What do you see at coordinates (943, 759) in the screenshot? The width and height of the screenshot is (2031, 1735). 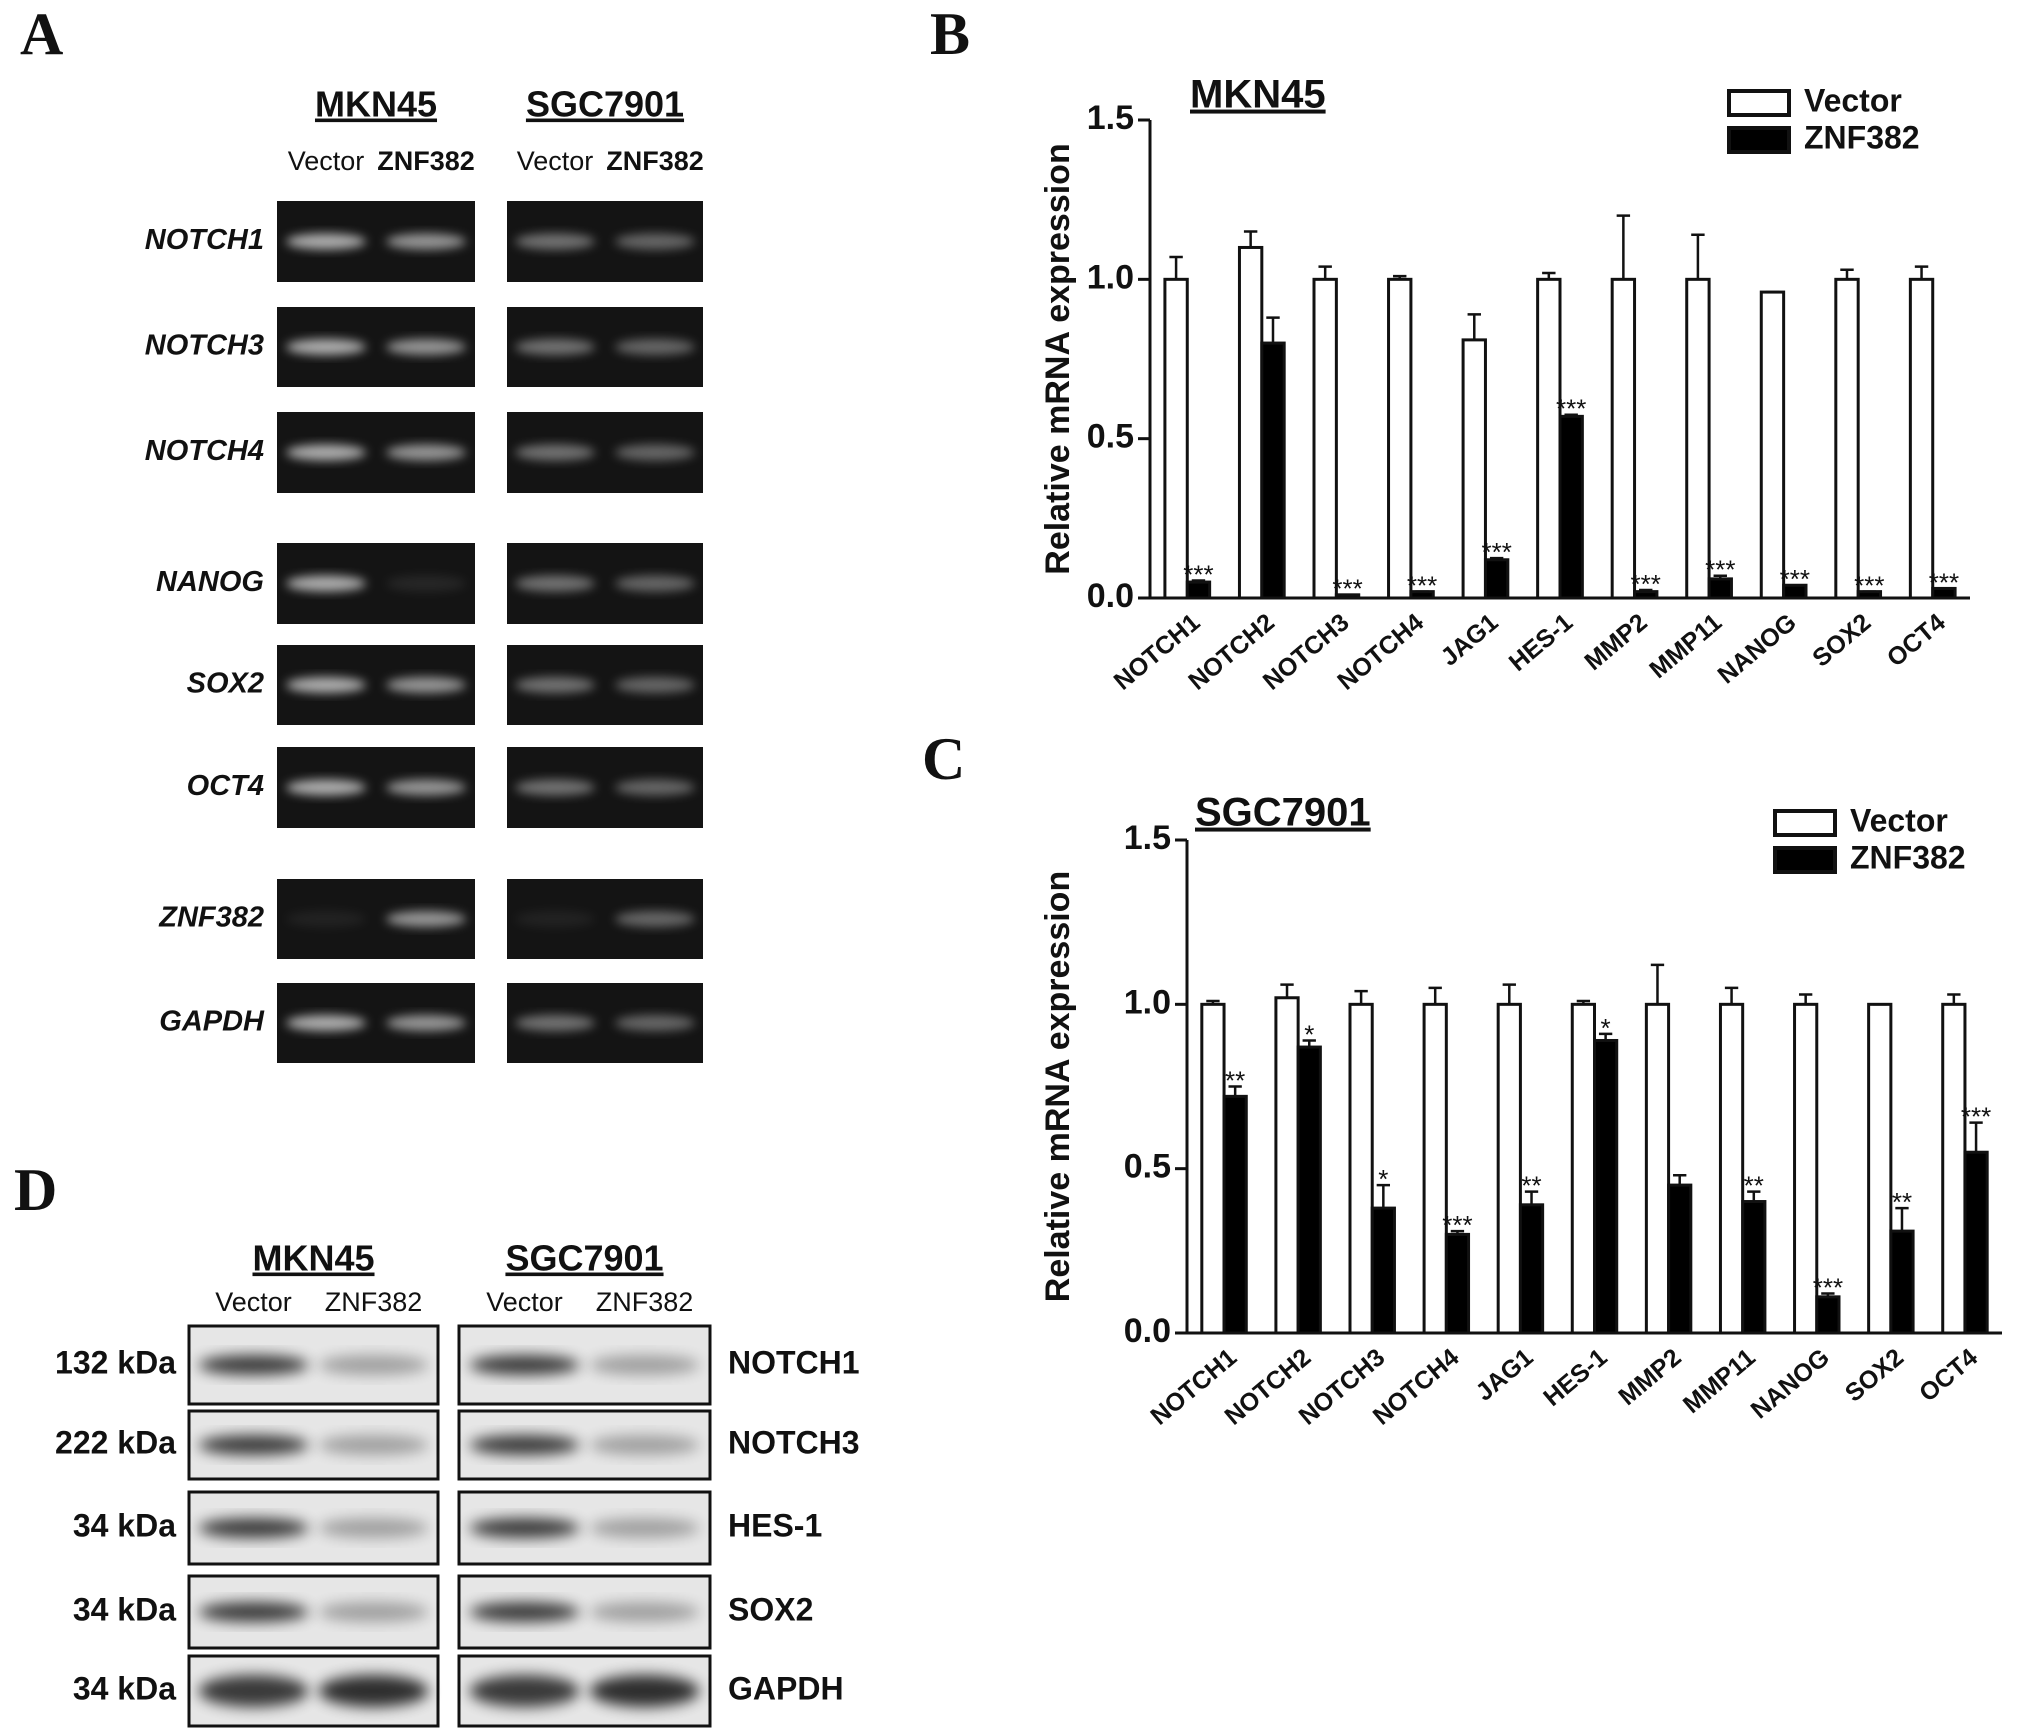 I see `panel-label: C` at bounding box center [943, 759].